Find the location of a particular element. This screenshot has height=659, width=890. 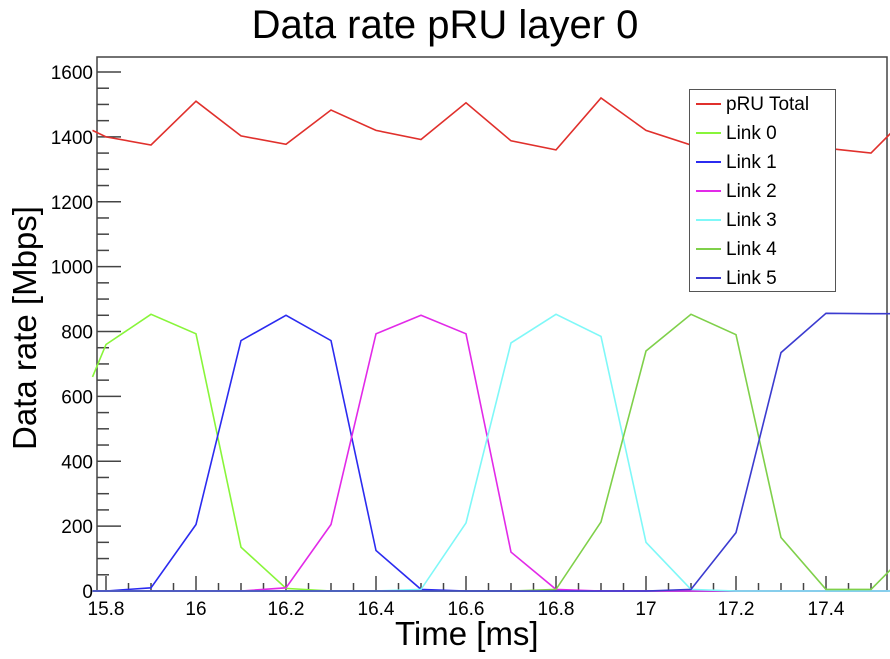

y-tick-label: 0 is located at coordinates (87, 592).